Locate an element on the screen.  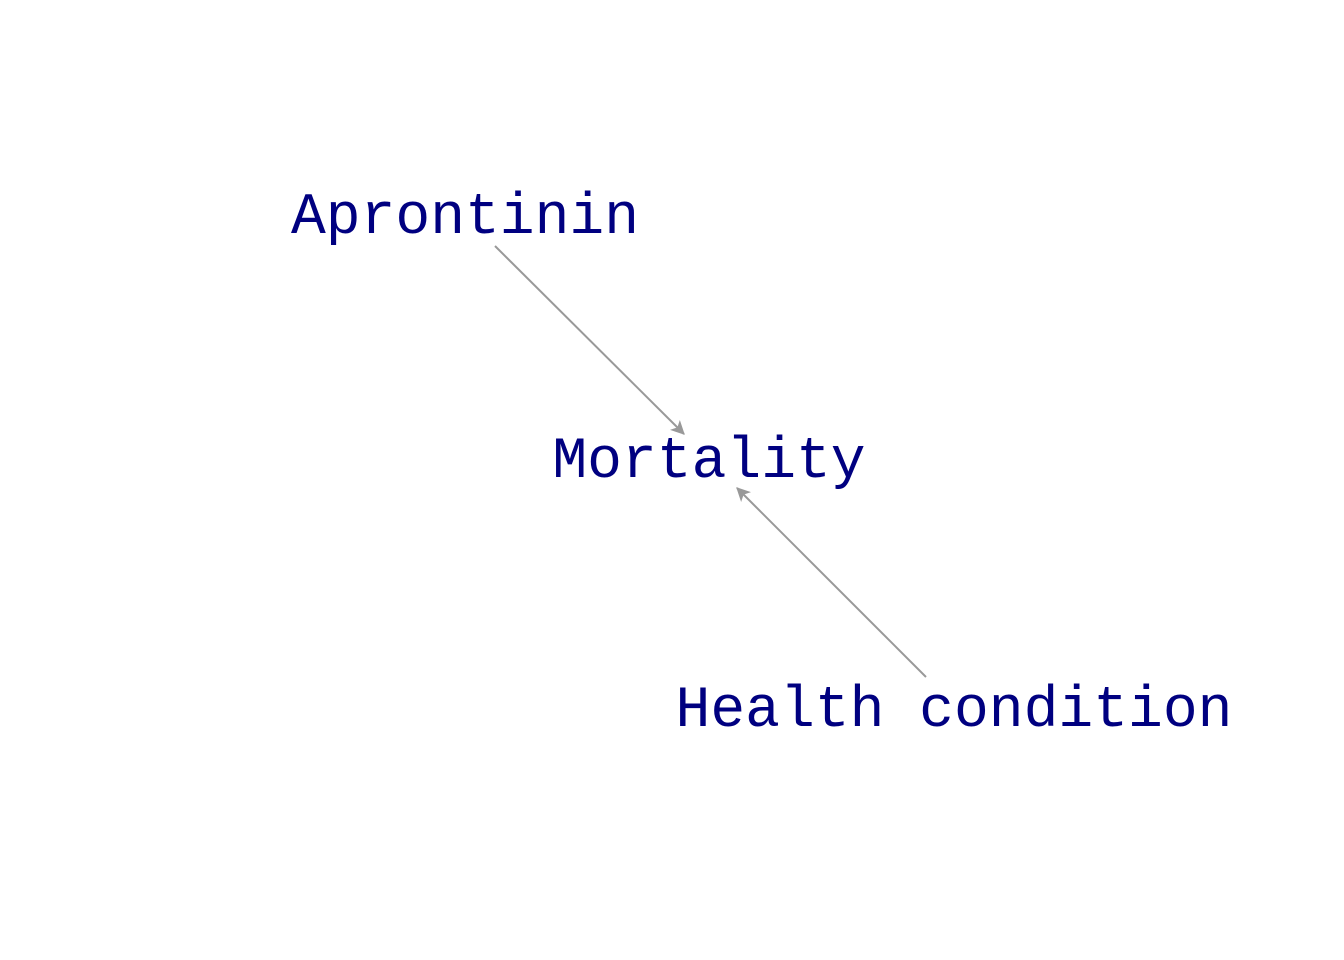
edges is located at coordinates (710, 461).